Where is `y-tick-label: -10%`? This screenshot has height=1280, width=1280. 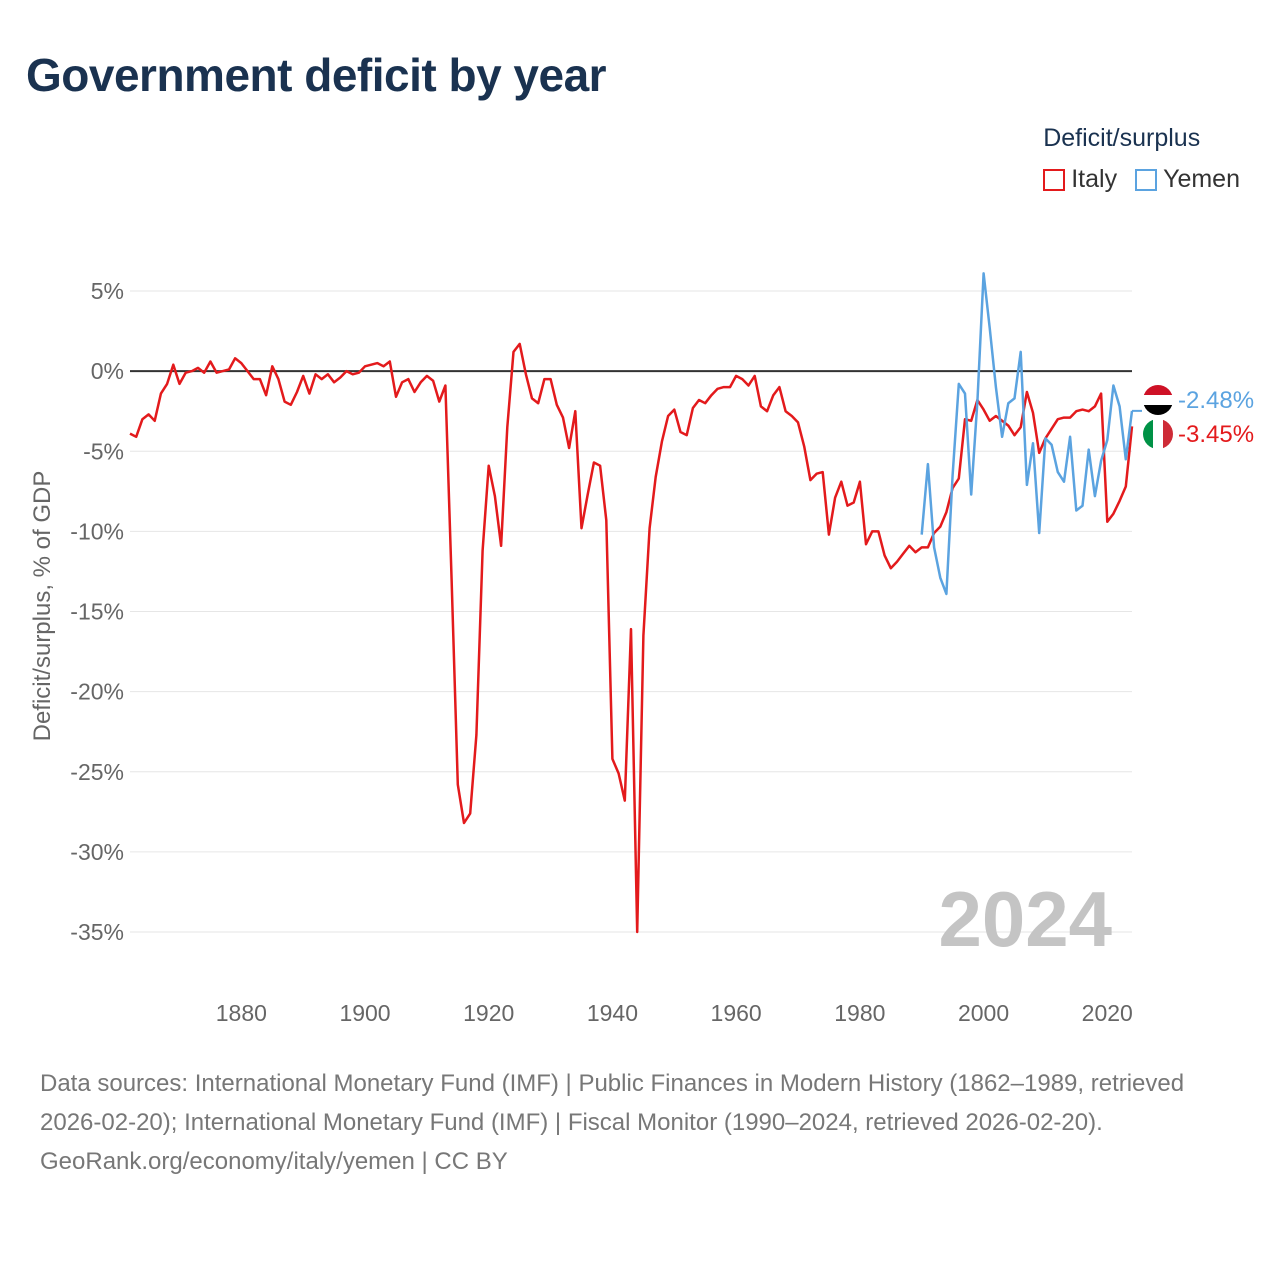
y-tick-label: -10% is located at coordinates (97, 531).